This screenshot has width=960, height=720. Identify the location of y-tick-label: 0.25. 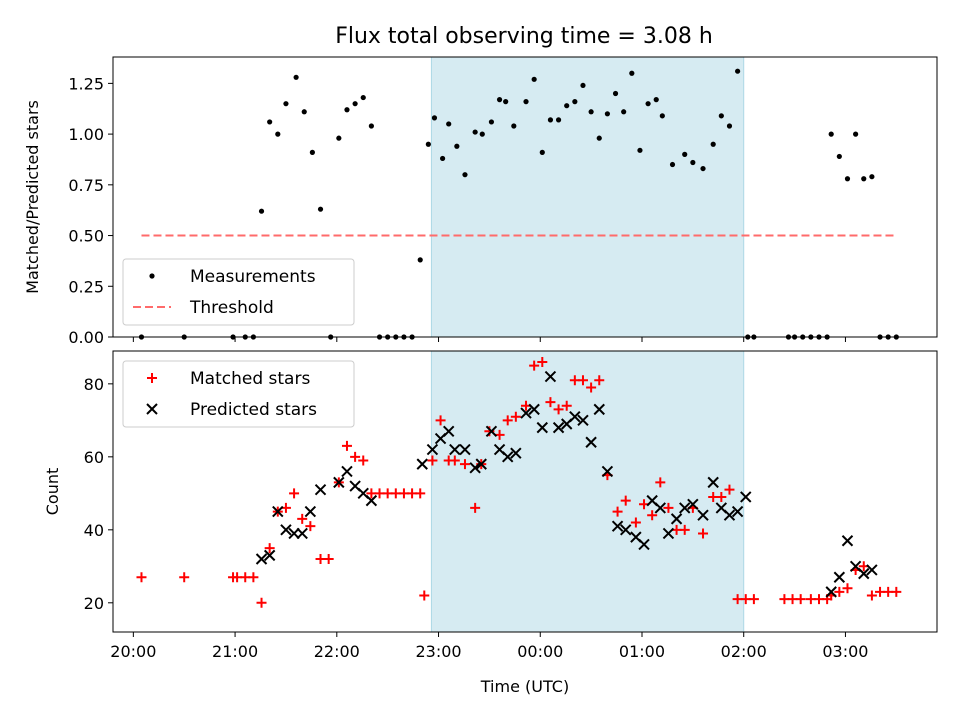
(86, 286).